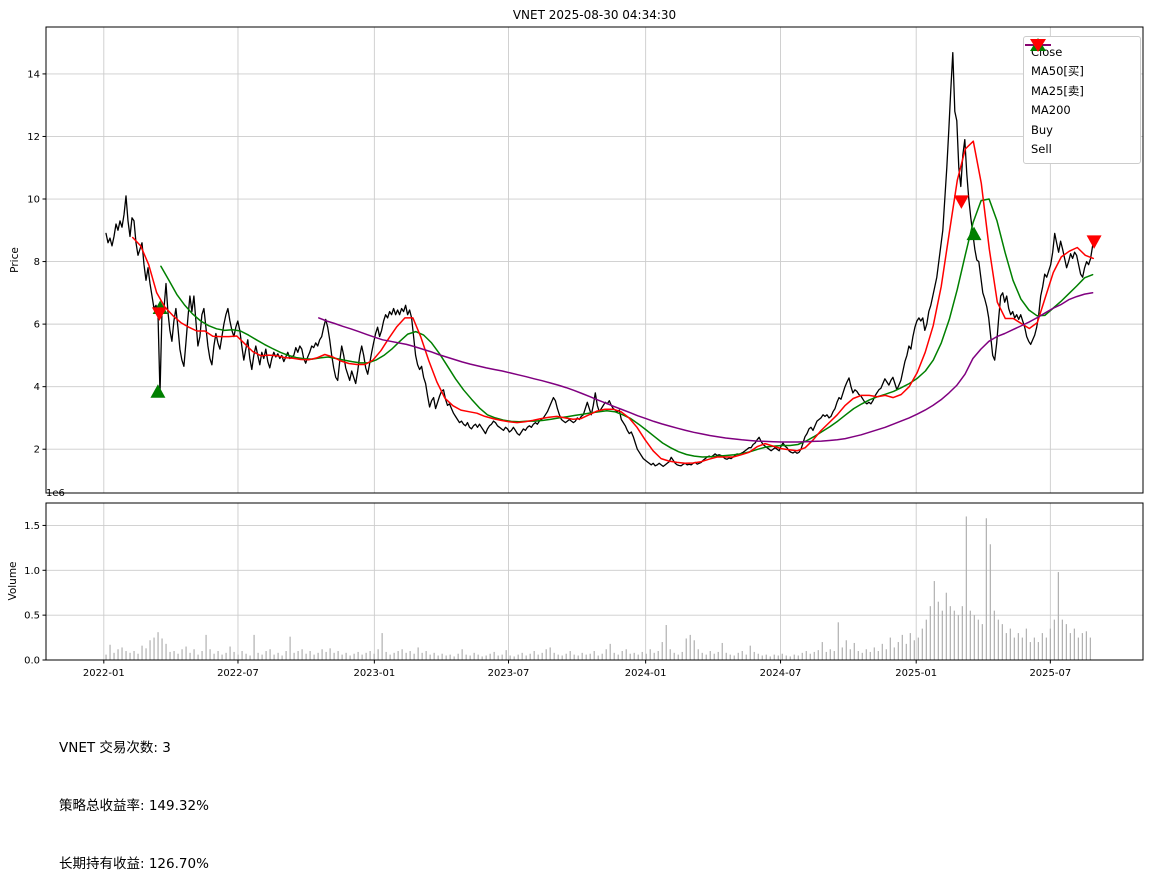 The height and width of the screenshot is (875, 1152). What do you see at coordinates (55, 493) in the screenshot?
I see `volume-scale-label: 1e6` at bounding box center [55, 493].